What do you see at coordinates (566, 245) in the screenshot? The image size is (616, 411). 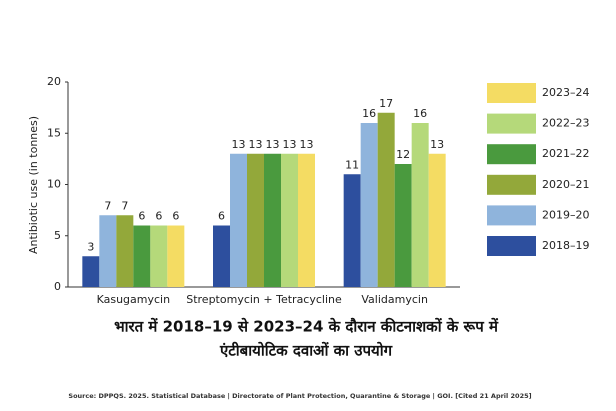 I see `legend-label: 2018–19` at bounding box center [566, 245].